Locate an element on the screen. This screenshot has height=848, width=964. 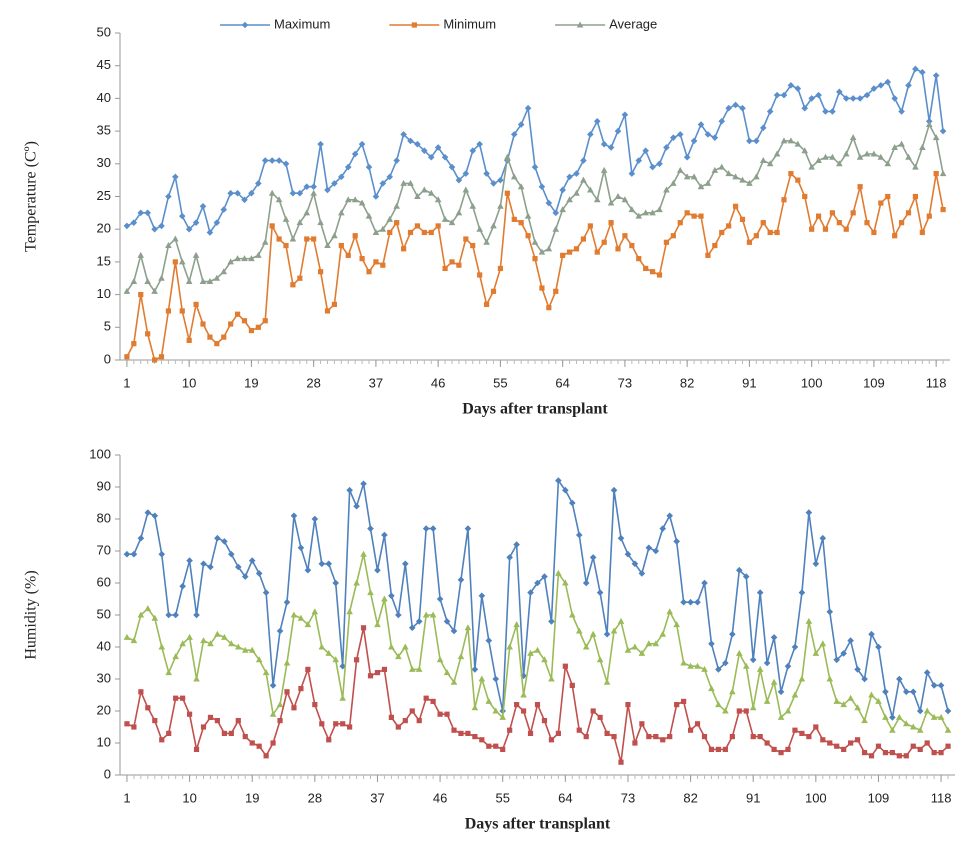
x-tick-label: 100 is located at coordinates (812, 382).